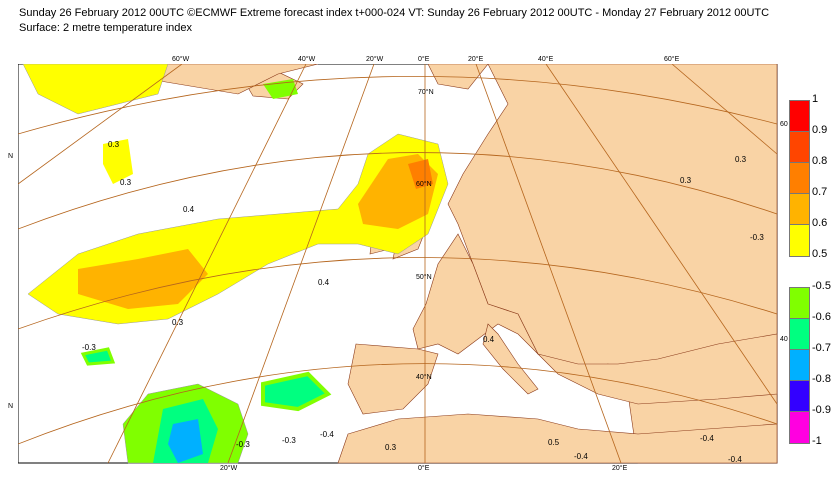 Image resolution: width=840 pixels, height=481 pixels. I want to click on lat-label: 60°N, so click(424, 184).